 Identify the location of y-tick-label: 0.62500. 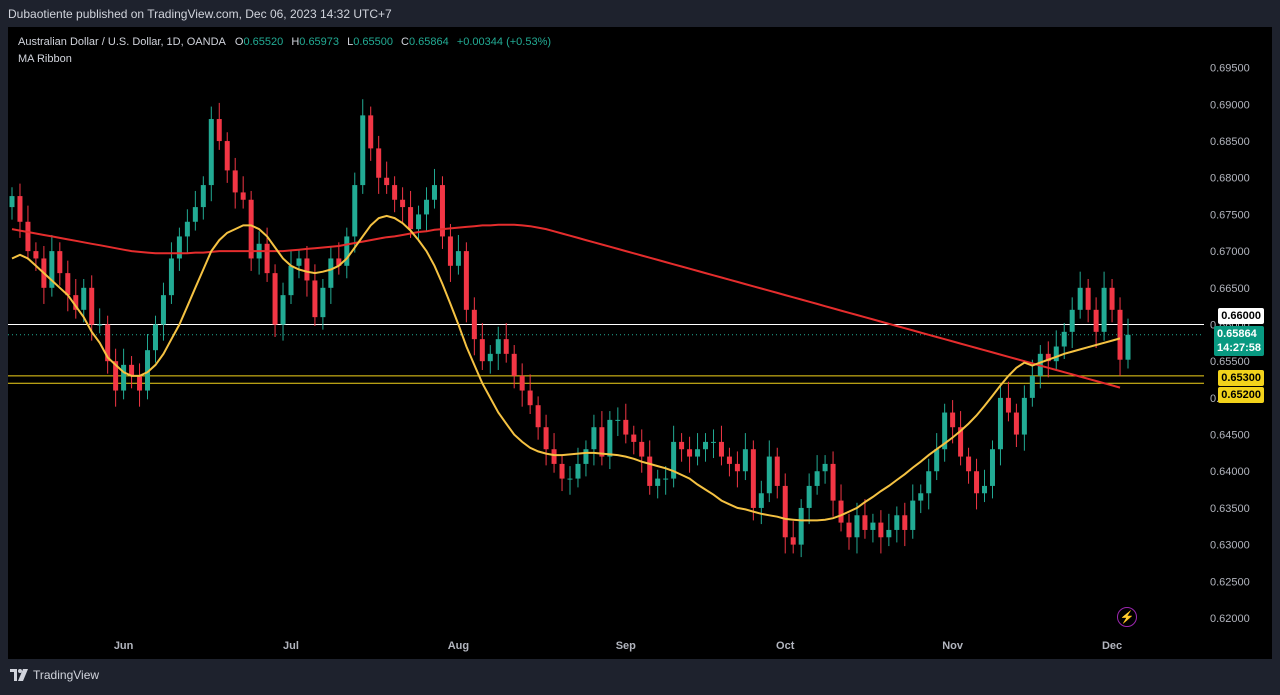
(1230, 582).